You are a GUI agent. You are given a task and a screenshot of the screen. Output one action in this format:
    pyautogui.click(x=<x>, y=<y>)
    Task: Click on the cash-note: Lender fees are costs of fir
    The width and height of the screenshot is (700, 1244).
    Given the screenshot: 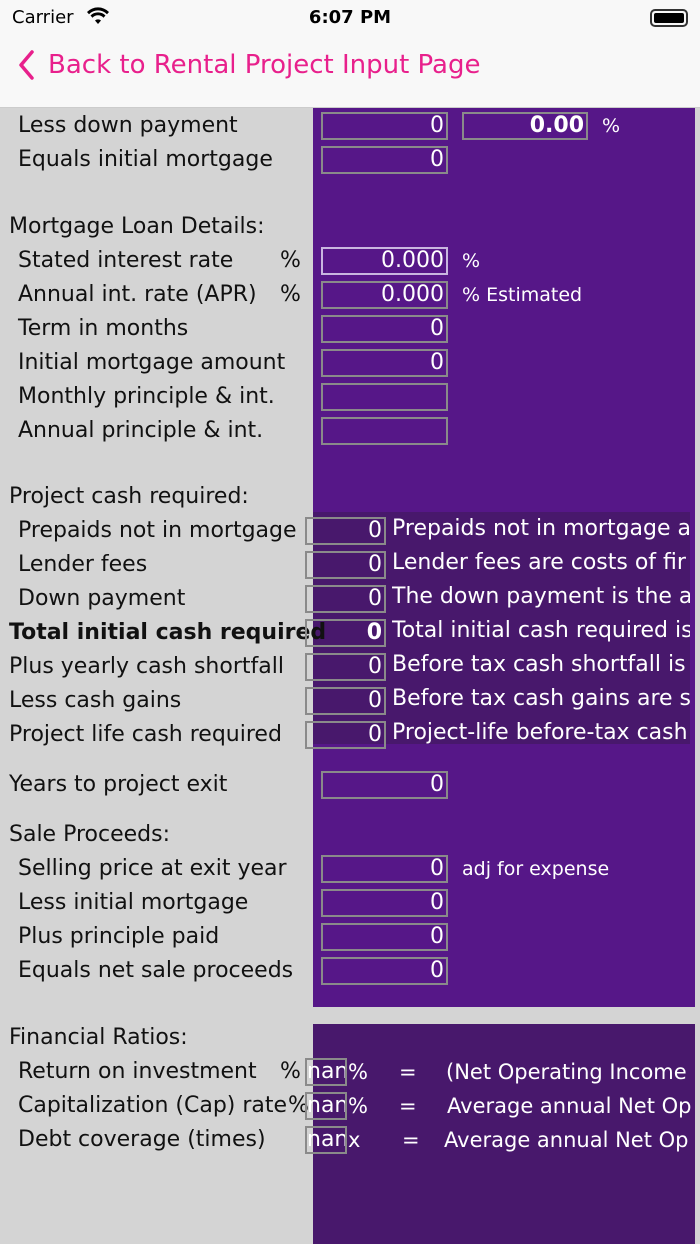 What is the action you would take?
    pyautogui.click(x=539, y=562)
    